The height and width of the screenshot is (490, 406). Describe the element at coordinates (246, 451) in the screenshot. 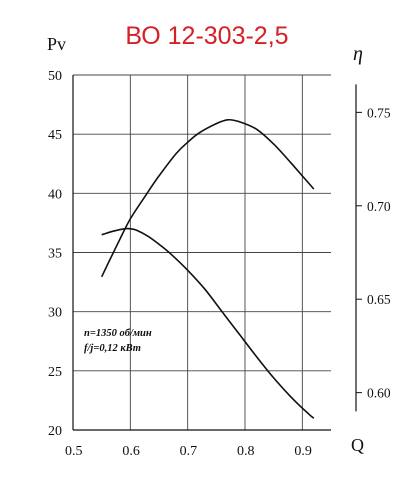

I see `x-tick-label: 0.8` at that location.